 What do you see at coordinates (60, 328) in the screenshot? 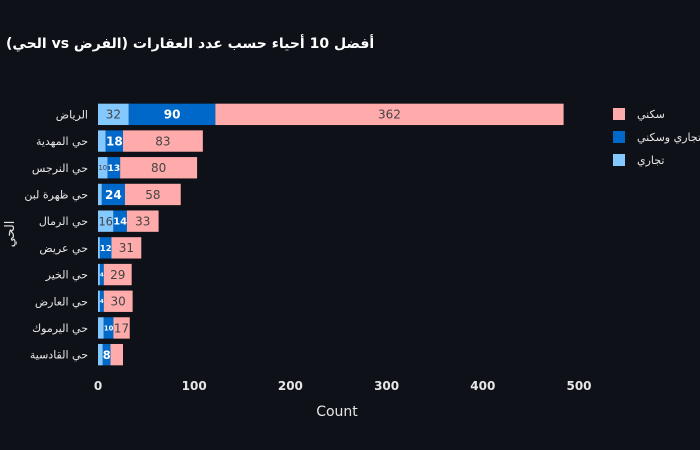
I see `y-tick-label: حي اليرموك` at bounding box center [60, 328].